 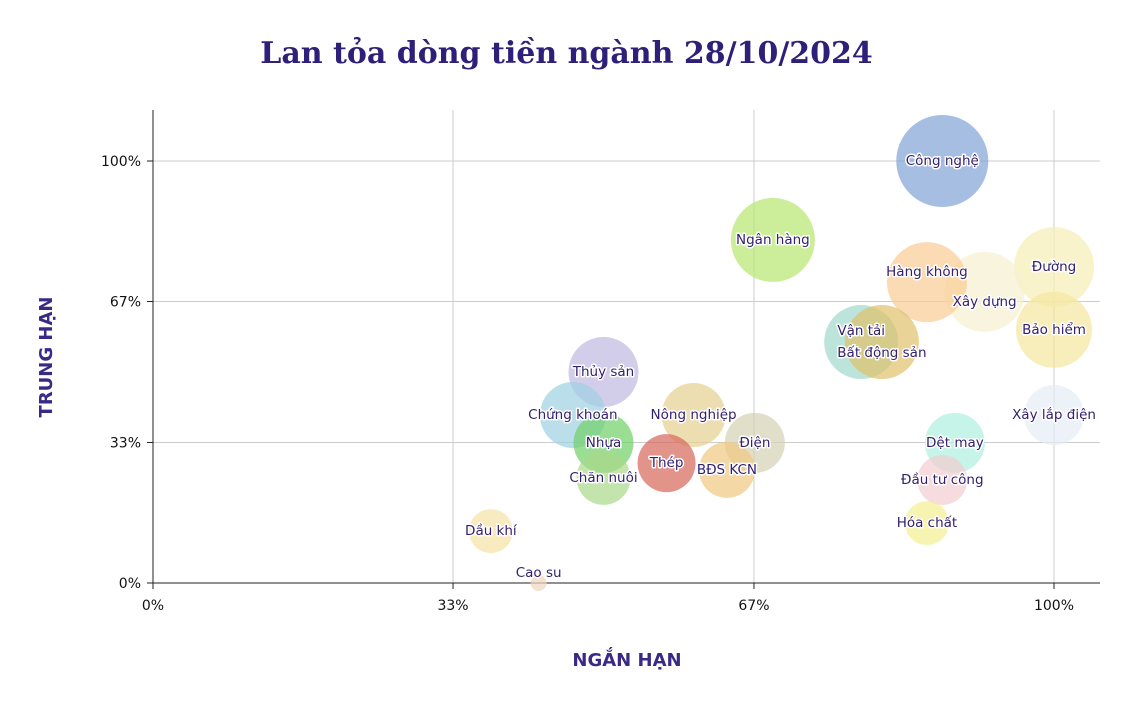 I want to click on bubble-label: Ngân hàng, so click(x=773, y=240).